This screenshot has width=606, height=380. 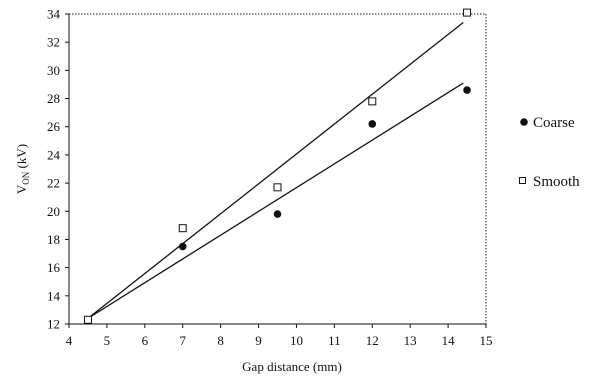 I want to click on y-tick-label: 26, so click(x=54, y=126).